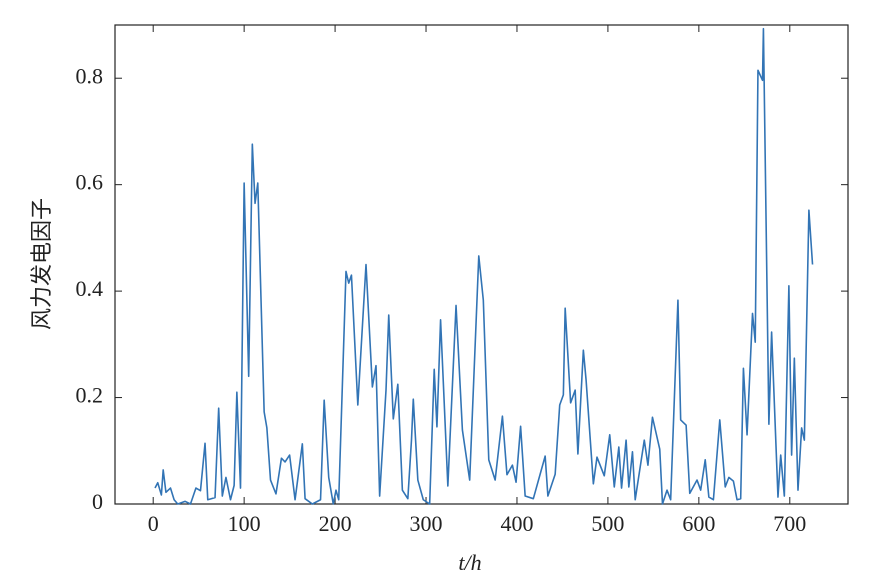  What do you see at coordinates (90, 75) in the screenshot?
I see `y-tick-label: 0.8` at bounding box center [90, 75].